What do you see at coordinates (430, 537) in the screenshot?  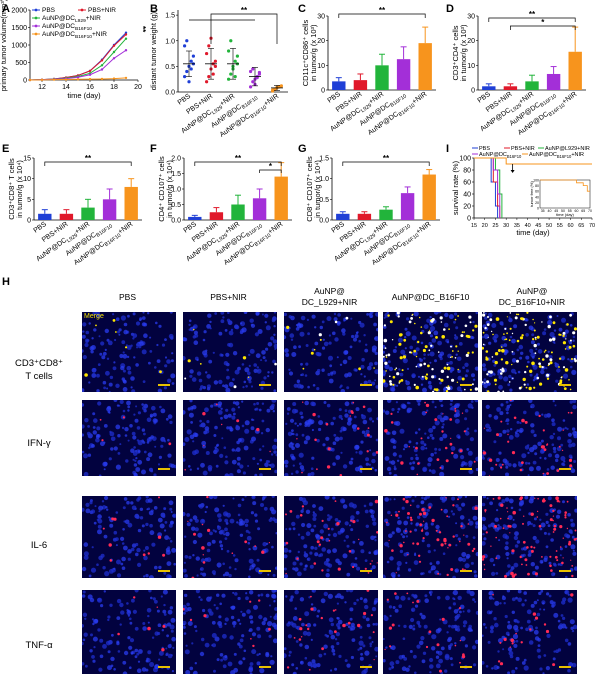 I see `tile-image` at bounding box center [430, 537].